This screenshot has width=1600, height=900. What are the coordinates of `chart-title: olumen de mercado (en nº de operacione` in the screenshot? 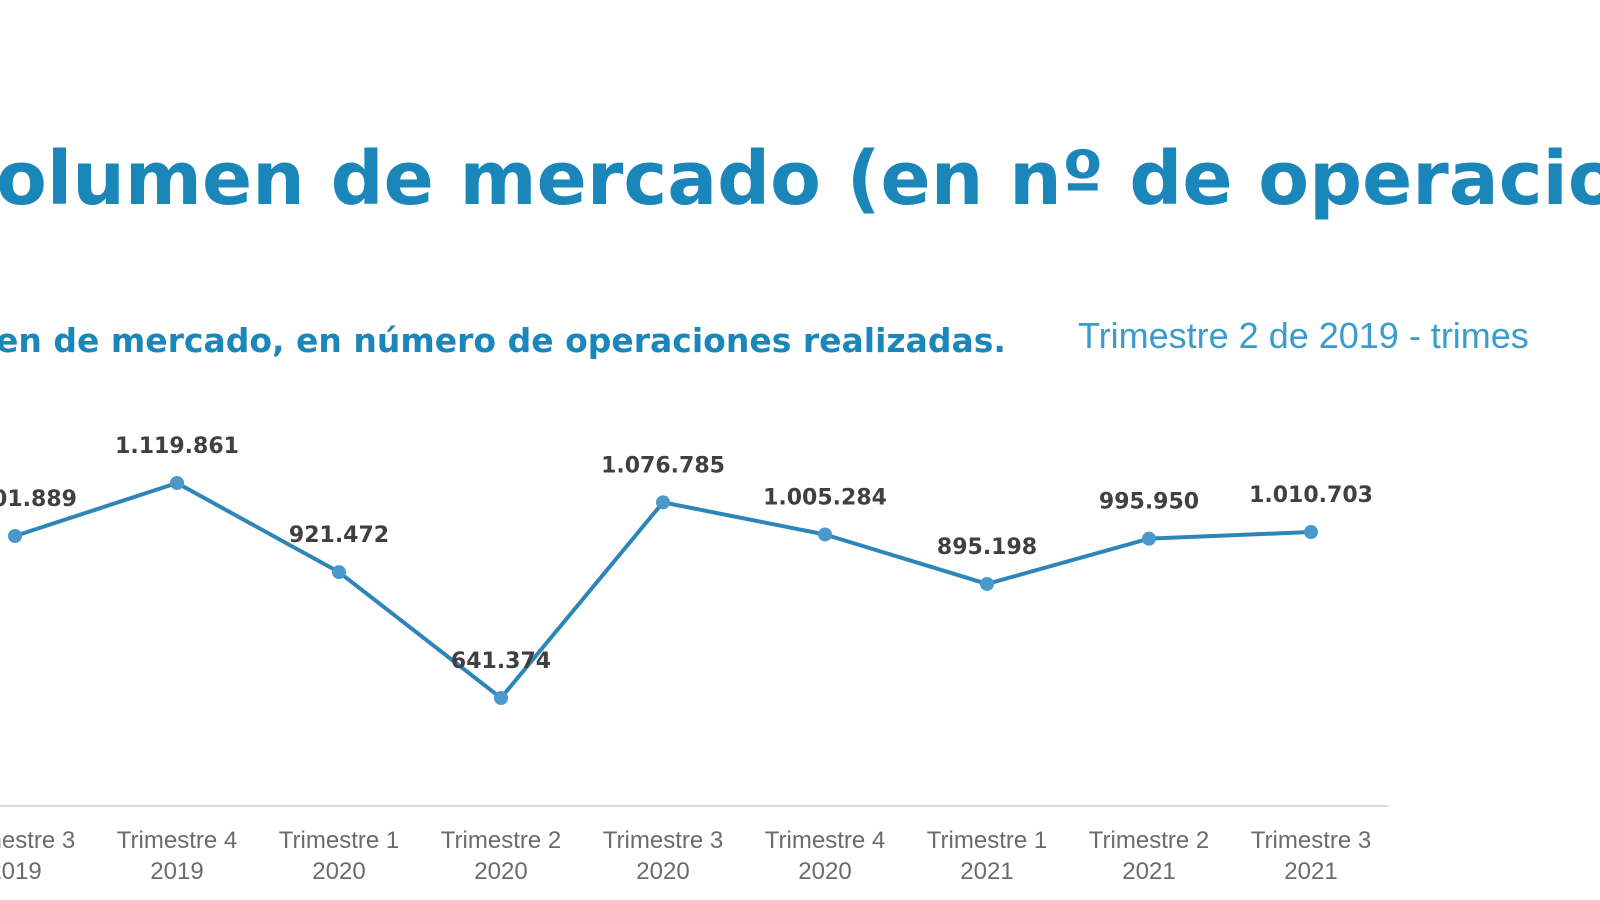 It's located at (800, 179).